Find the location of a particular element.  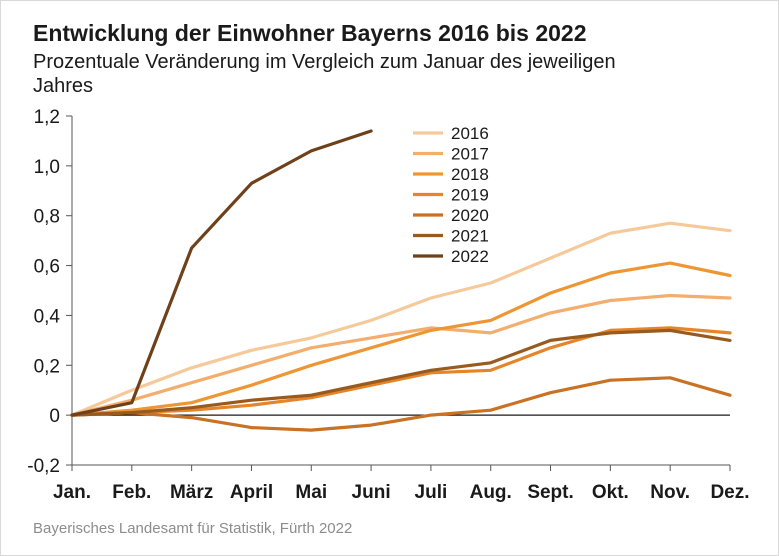

y-tick-label: 1,0 is located at coordinates (47, 167).